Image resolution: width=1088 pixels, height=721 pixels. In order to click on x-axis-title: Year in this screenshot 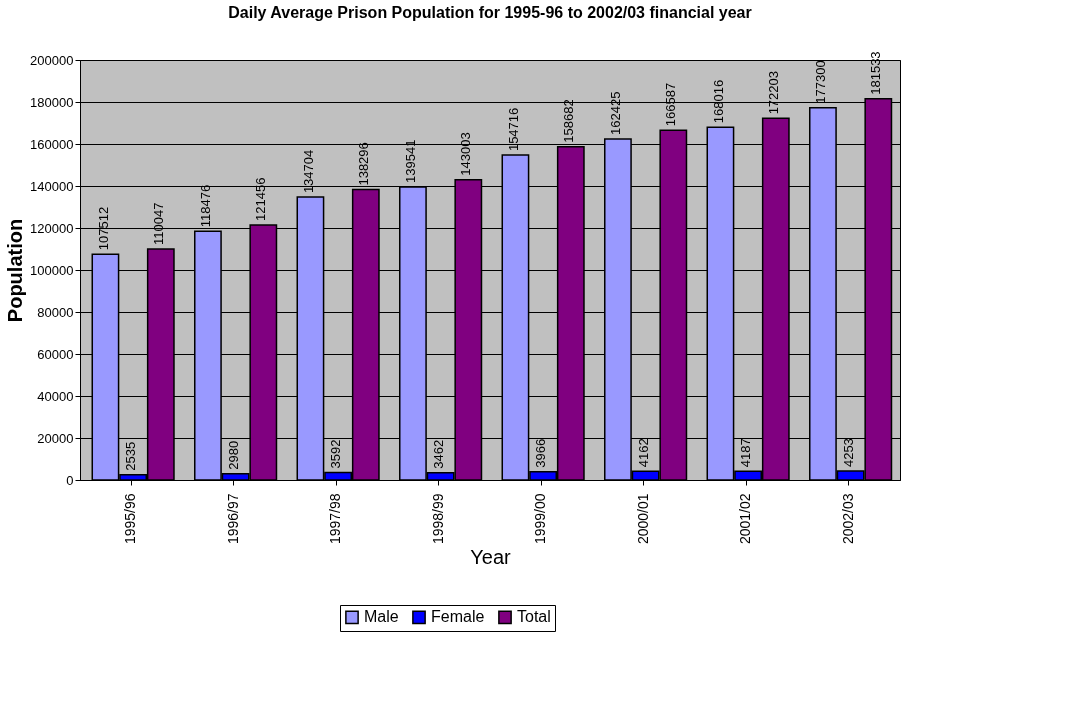, I will do `click(491, 557)`.